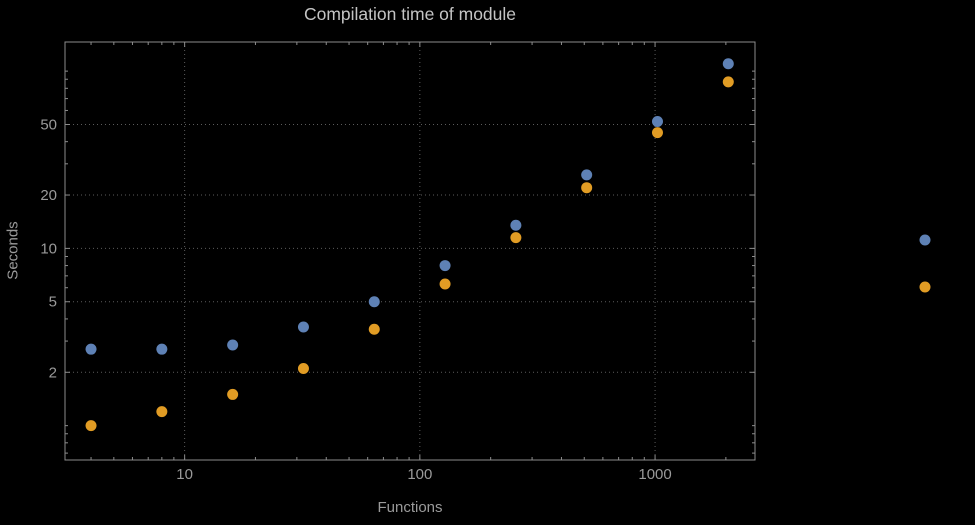 The image size is (975, 525). I want to click on y-tick-label: 50, so click(48, 124).